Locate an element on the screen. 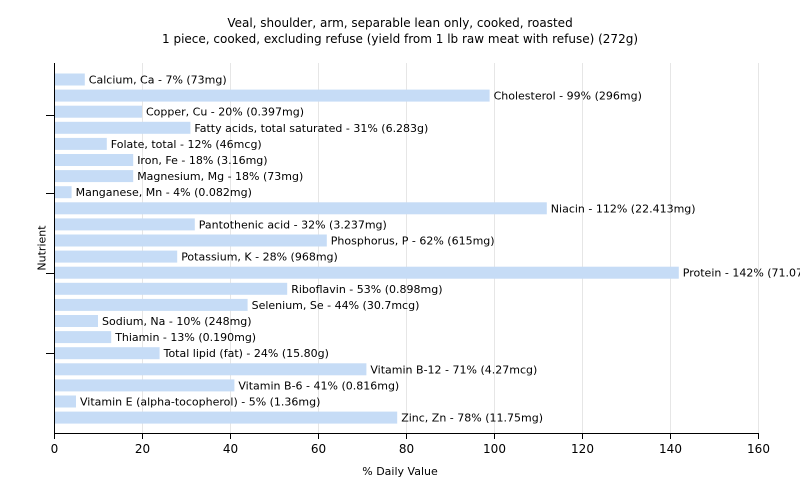 This screenshot has height=500, width=800. bar-label: Niacin - 112% (22.413mg) is located at coordinates (623, 208).